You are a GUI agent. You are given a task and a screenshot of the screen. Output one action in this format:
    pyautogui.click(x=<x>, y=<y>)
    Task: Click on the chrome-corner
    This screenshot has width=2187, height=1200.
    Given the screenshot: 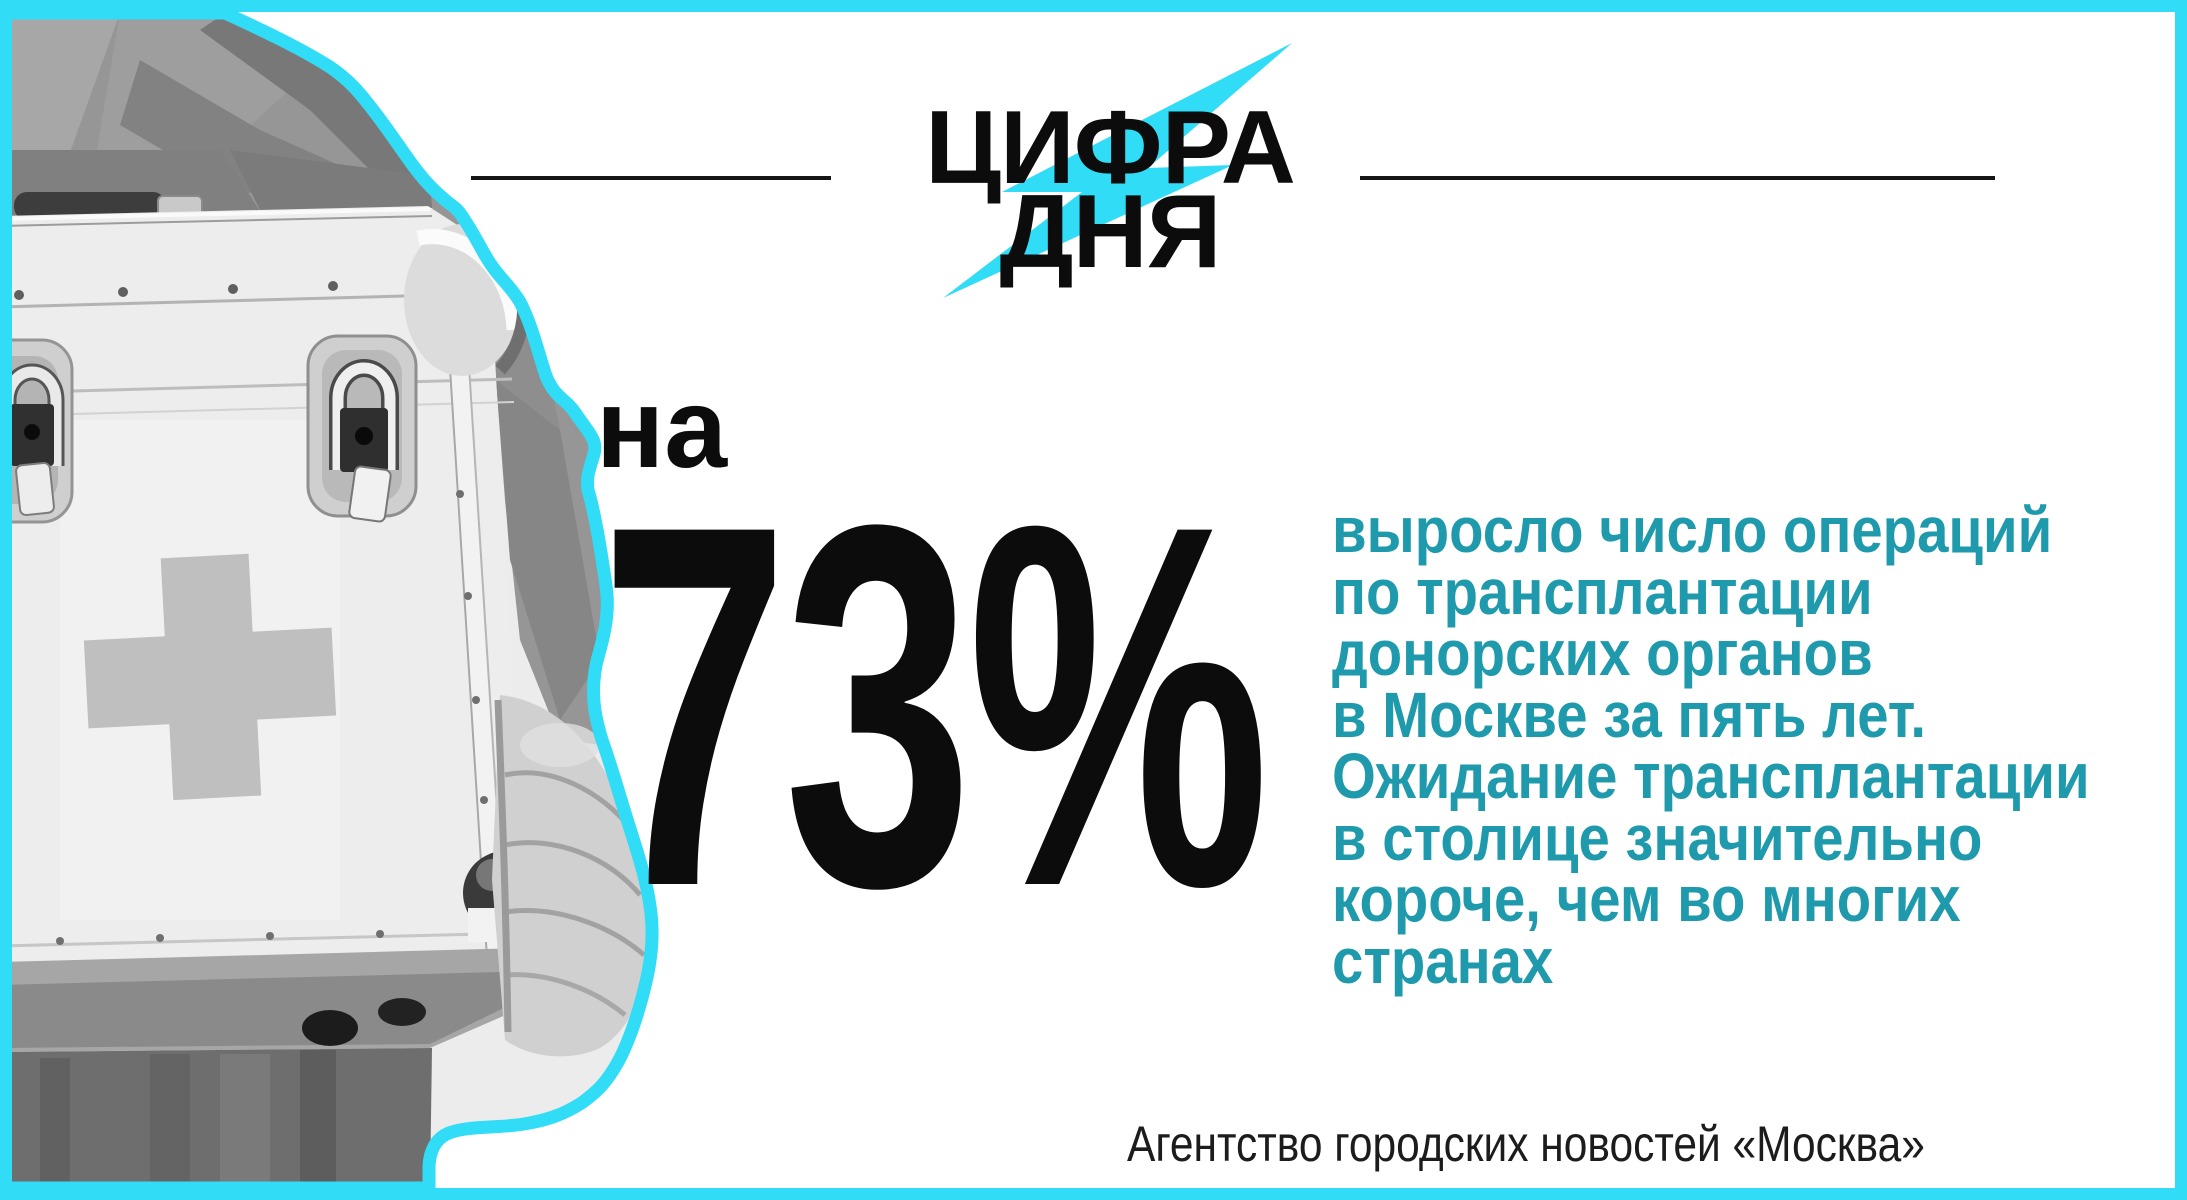 What is the action you would take?
    pyautogui.click(x=467, y=300)
    